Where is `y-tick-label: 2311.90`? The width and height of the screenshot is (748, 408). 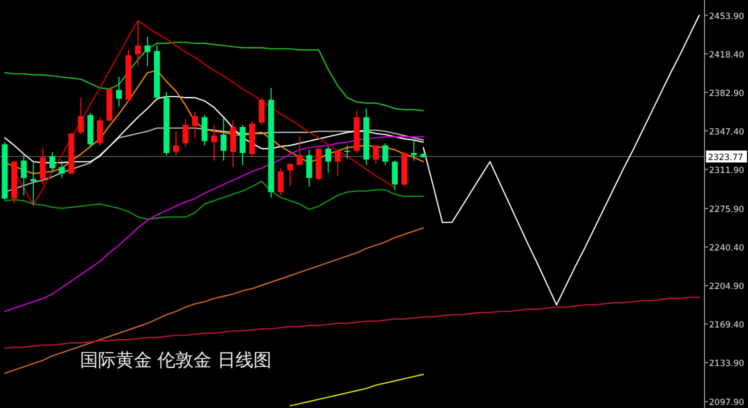
y-tick-label: 2311.90 is located at coordinates (726, 171).